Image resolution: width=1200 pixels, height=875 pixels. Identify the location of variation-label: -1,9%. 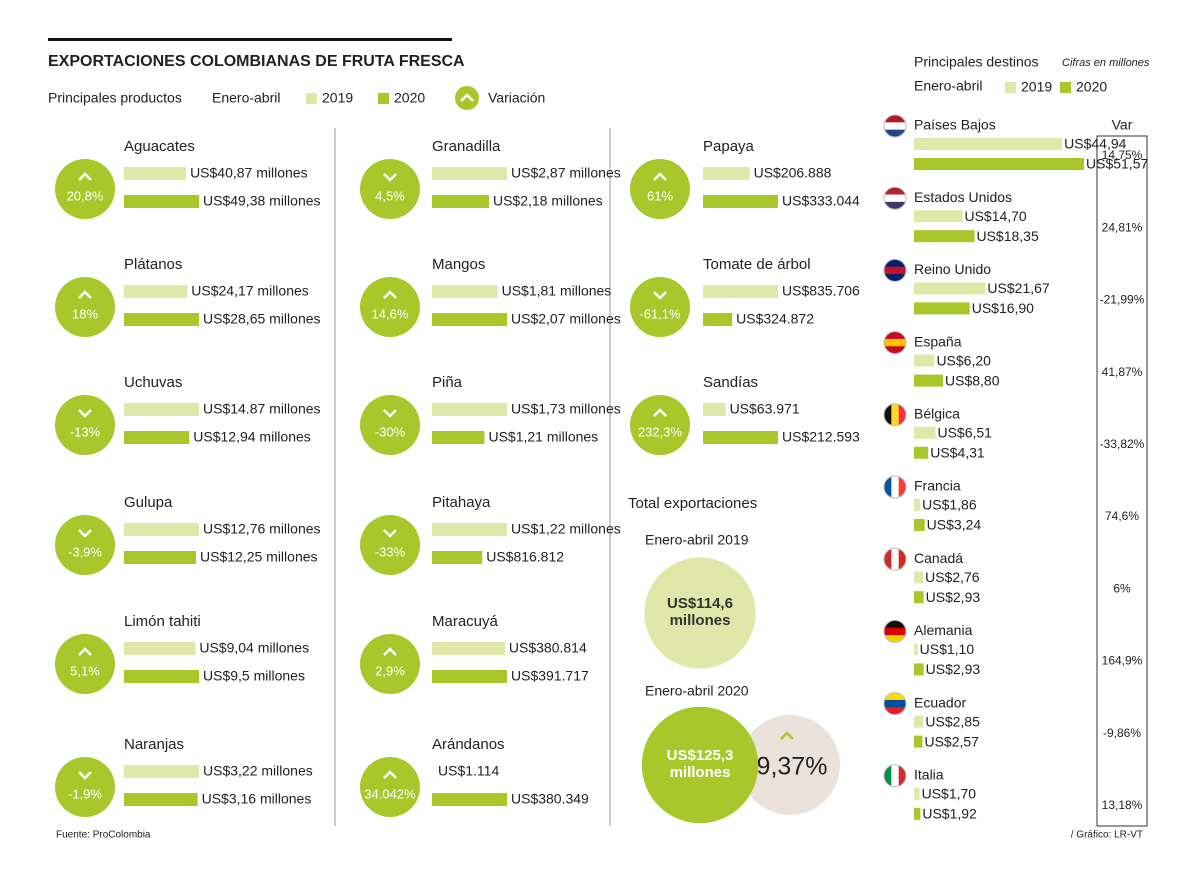
(85, 793).